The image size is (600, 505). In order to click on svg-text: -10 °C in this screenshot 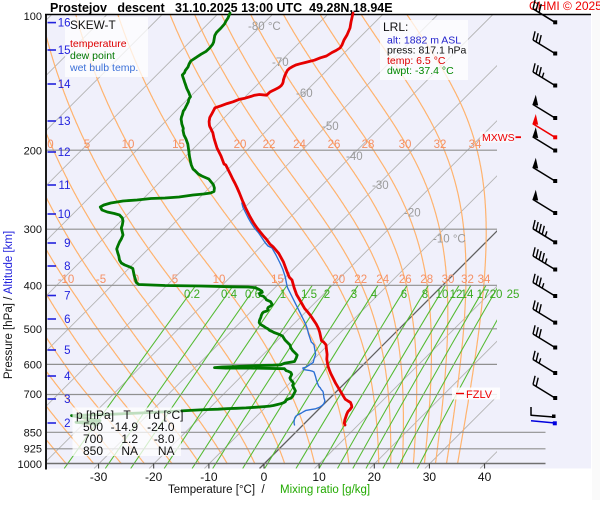, I will do `click(449, 240)`.